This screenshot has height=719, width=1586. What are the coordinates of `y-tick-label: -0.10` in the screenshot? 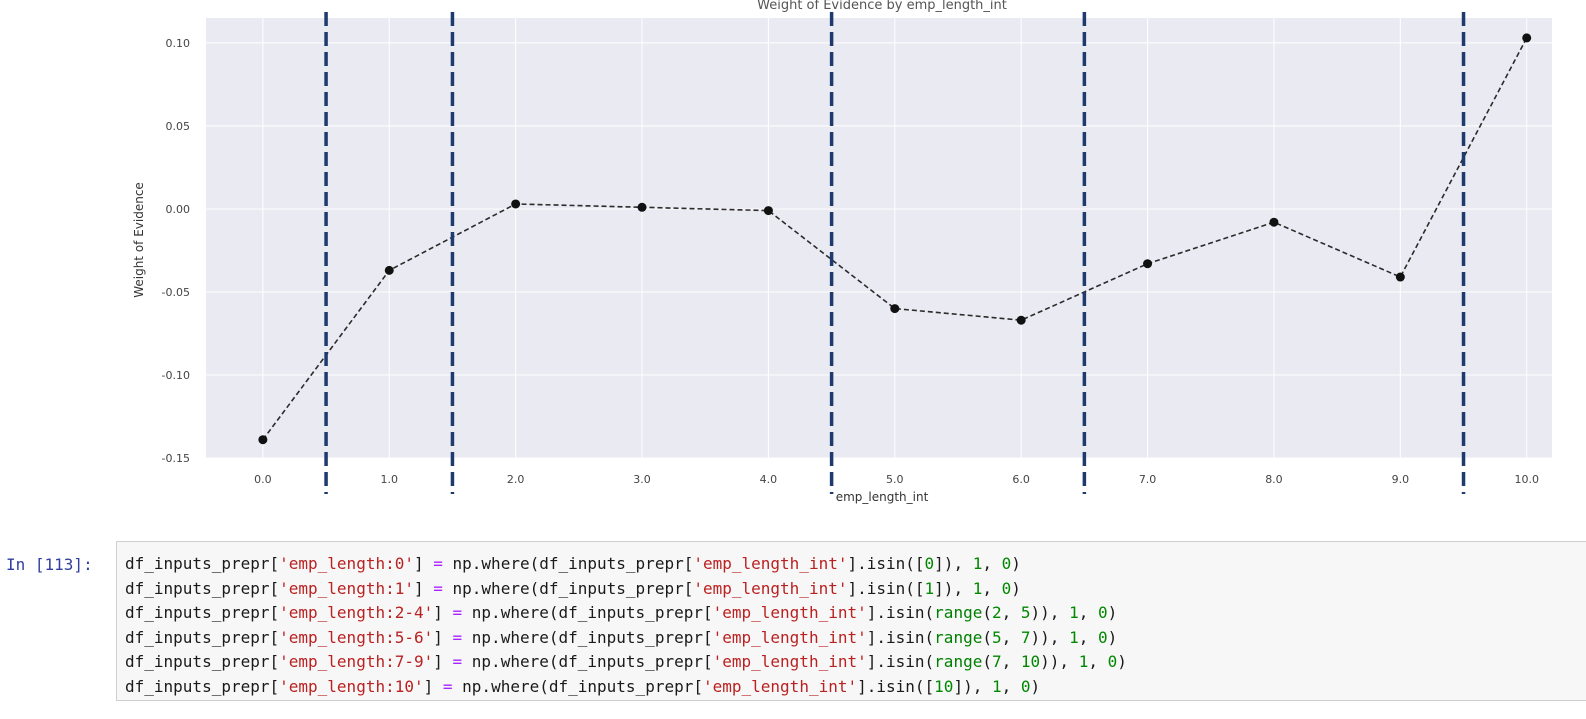 It's located at (176, 375).